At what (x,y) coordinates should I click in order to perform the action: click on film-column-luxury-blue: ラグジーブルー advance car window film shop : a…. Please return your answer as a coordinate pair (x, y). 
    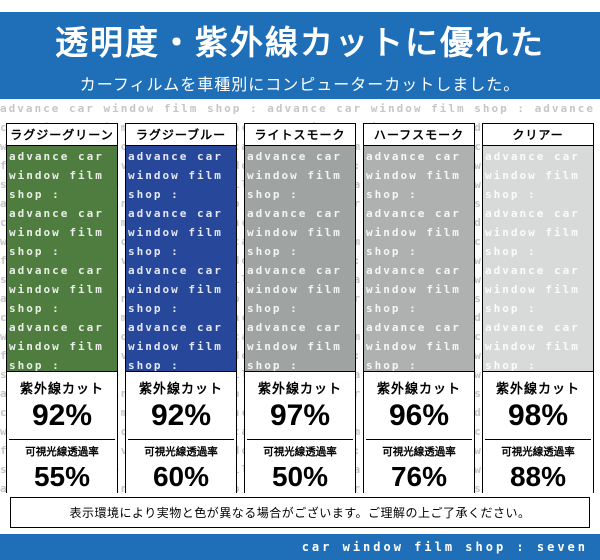
    Looking at the image, I should click on (181, 308).